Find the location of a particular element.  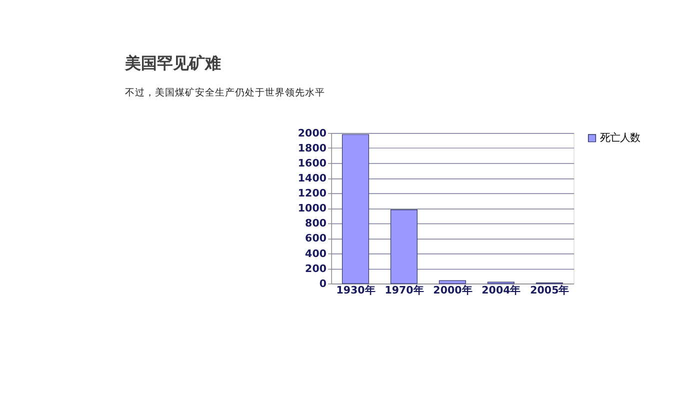

x-tick-label: 2004年 is located at coordinates (501, 290).